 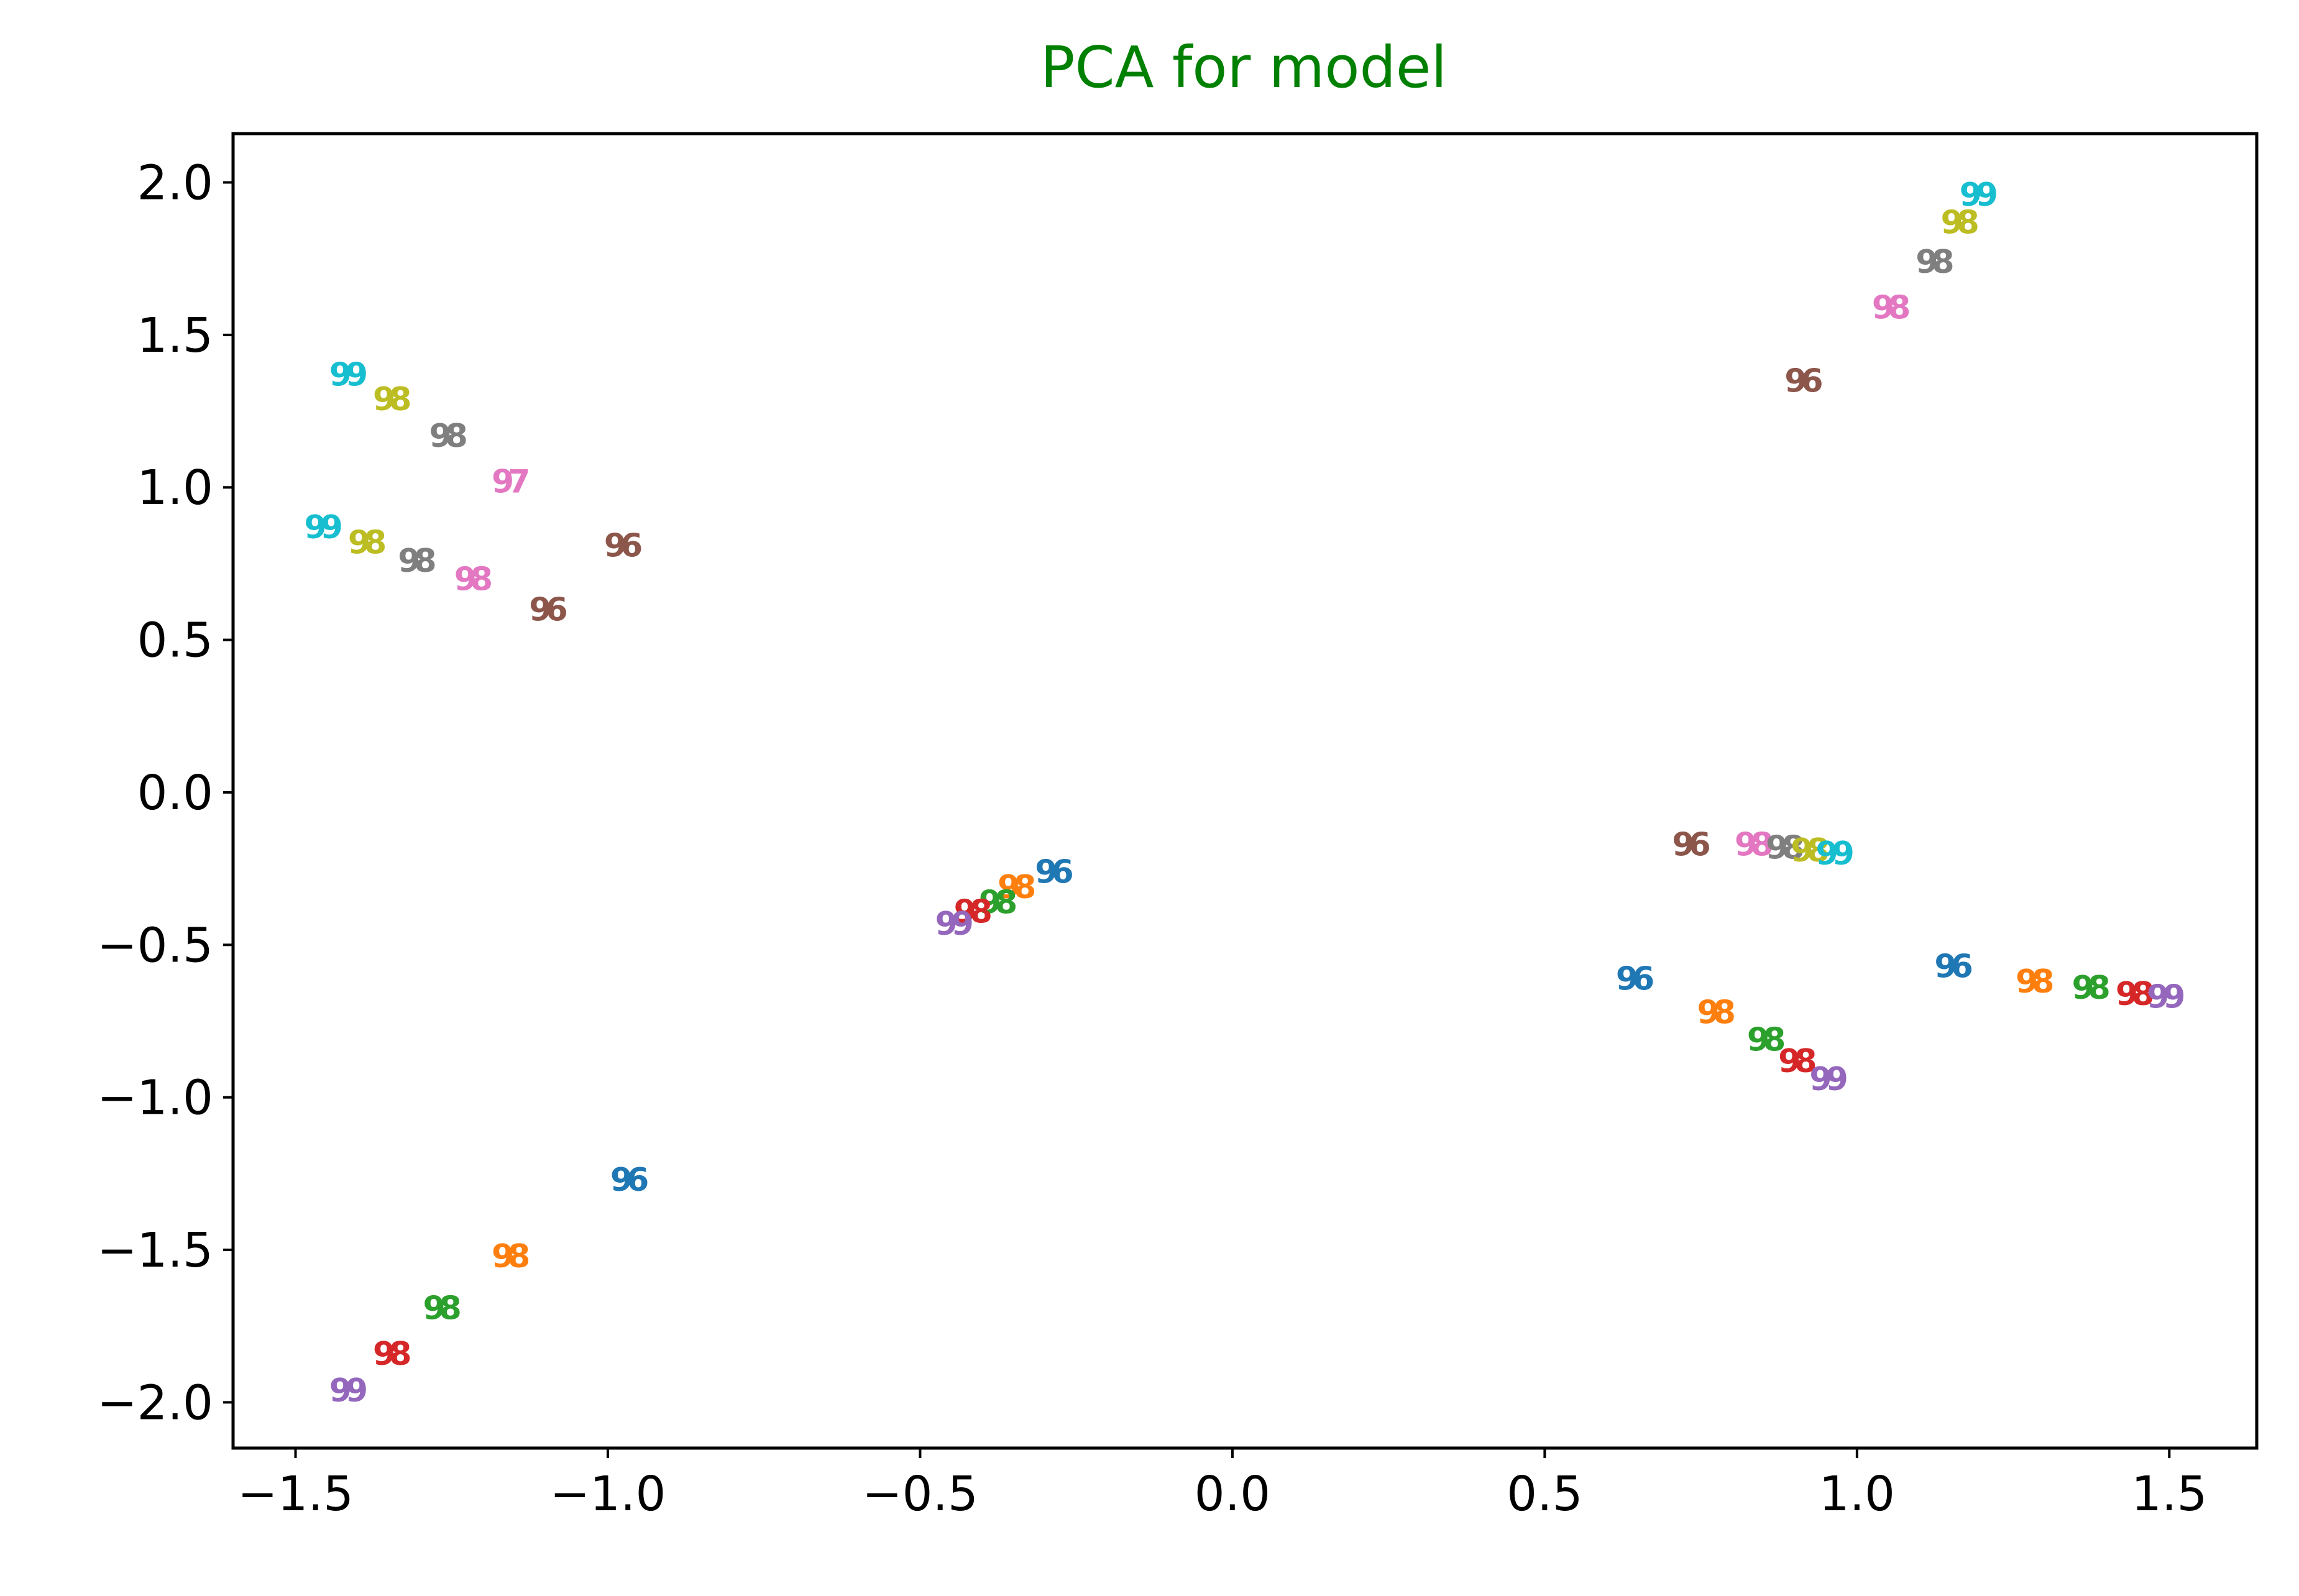 I want to click on x-tick-label: −1.0, so click(x=607, y=1494).